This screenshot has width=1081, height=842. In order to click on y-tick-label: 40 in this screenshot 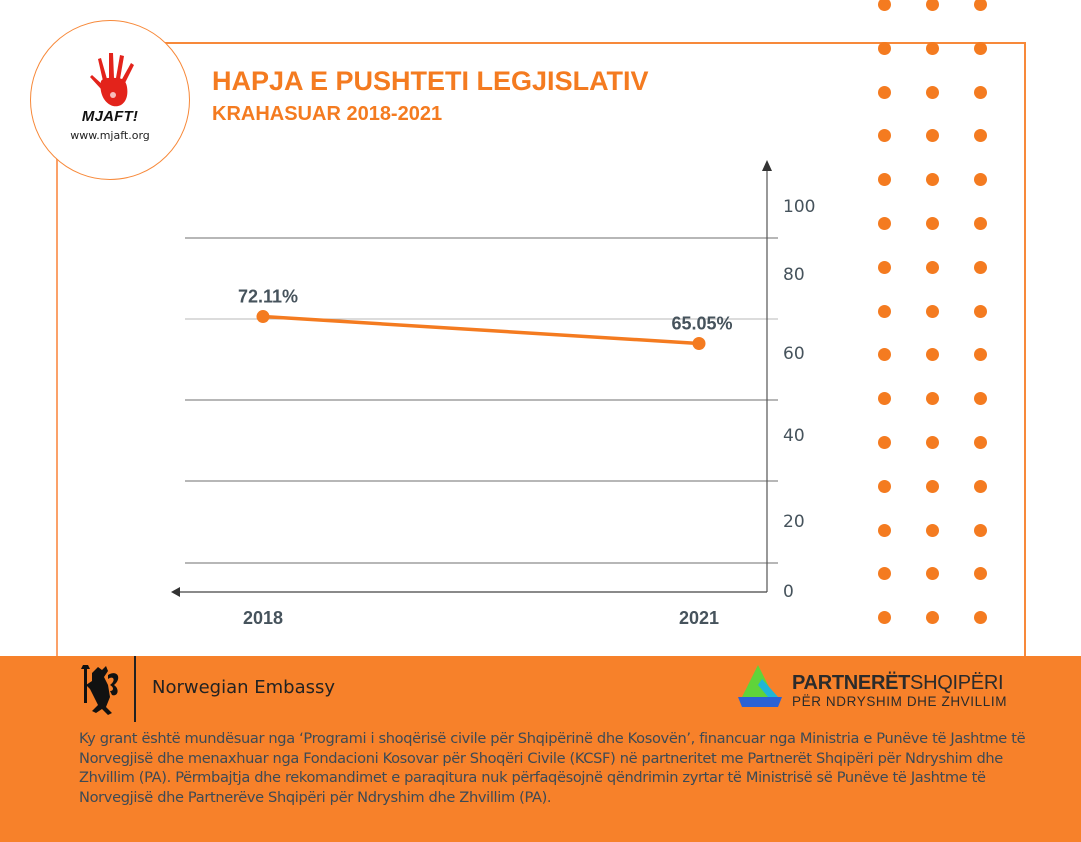, I will do `click(794, 436)`.